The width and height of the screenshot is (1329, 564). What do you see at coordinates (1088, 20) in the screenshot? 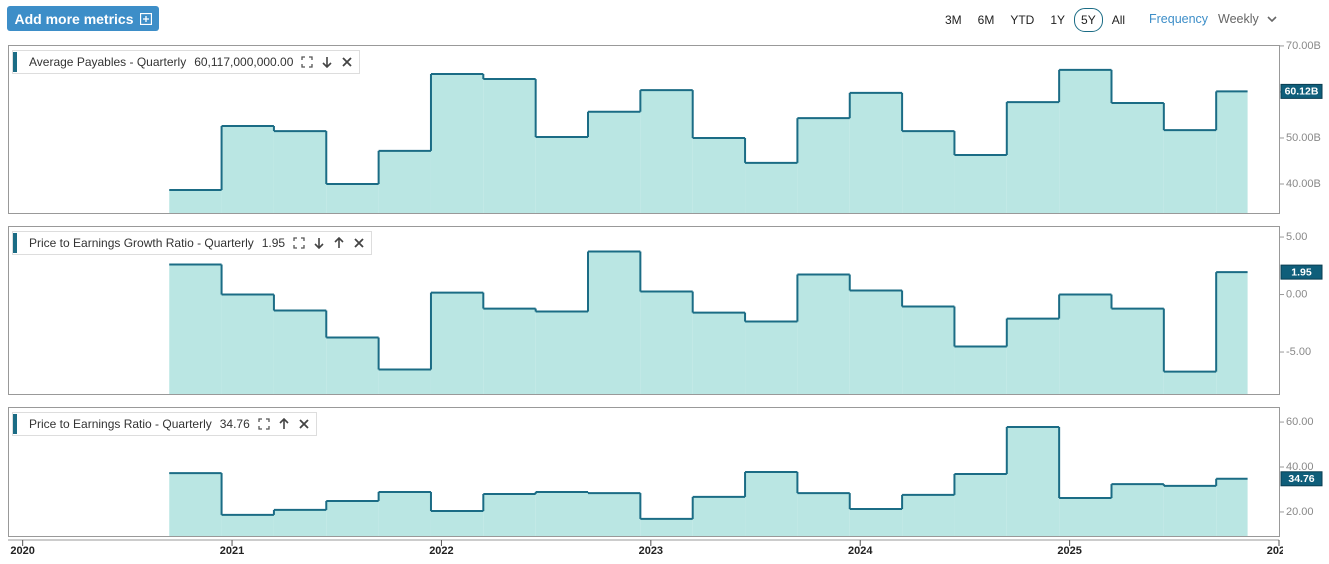
I see `range-button: 5Y` at bounding box center [1088, 20].